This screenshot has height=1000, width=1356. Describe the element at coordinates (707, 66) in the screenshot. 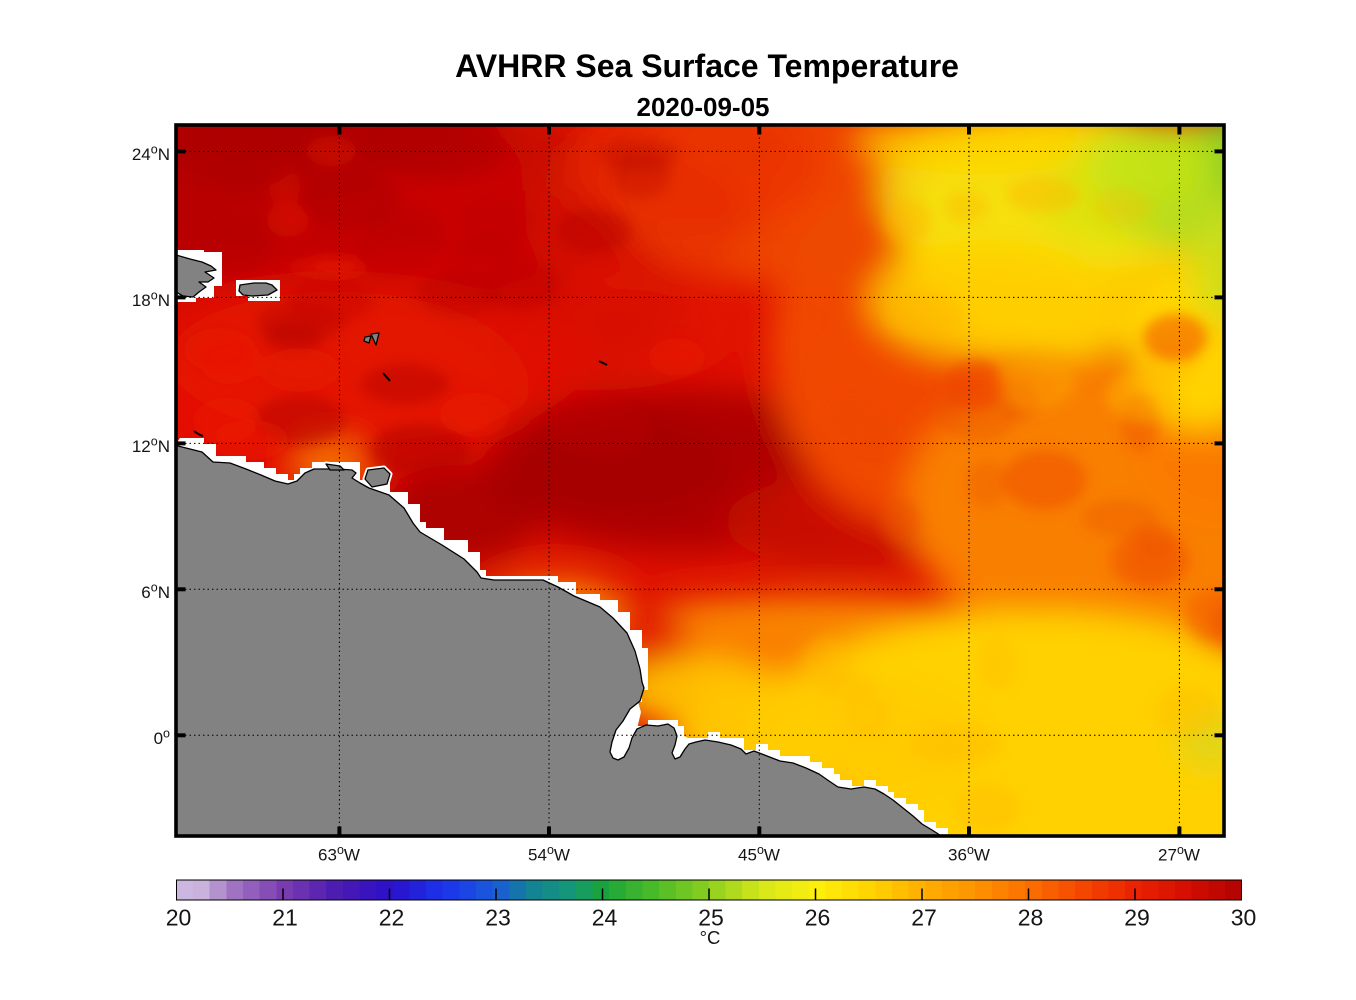

I see `svg-text: AVHRR Sea Surface Temperature` at that location.